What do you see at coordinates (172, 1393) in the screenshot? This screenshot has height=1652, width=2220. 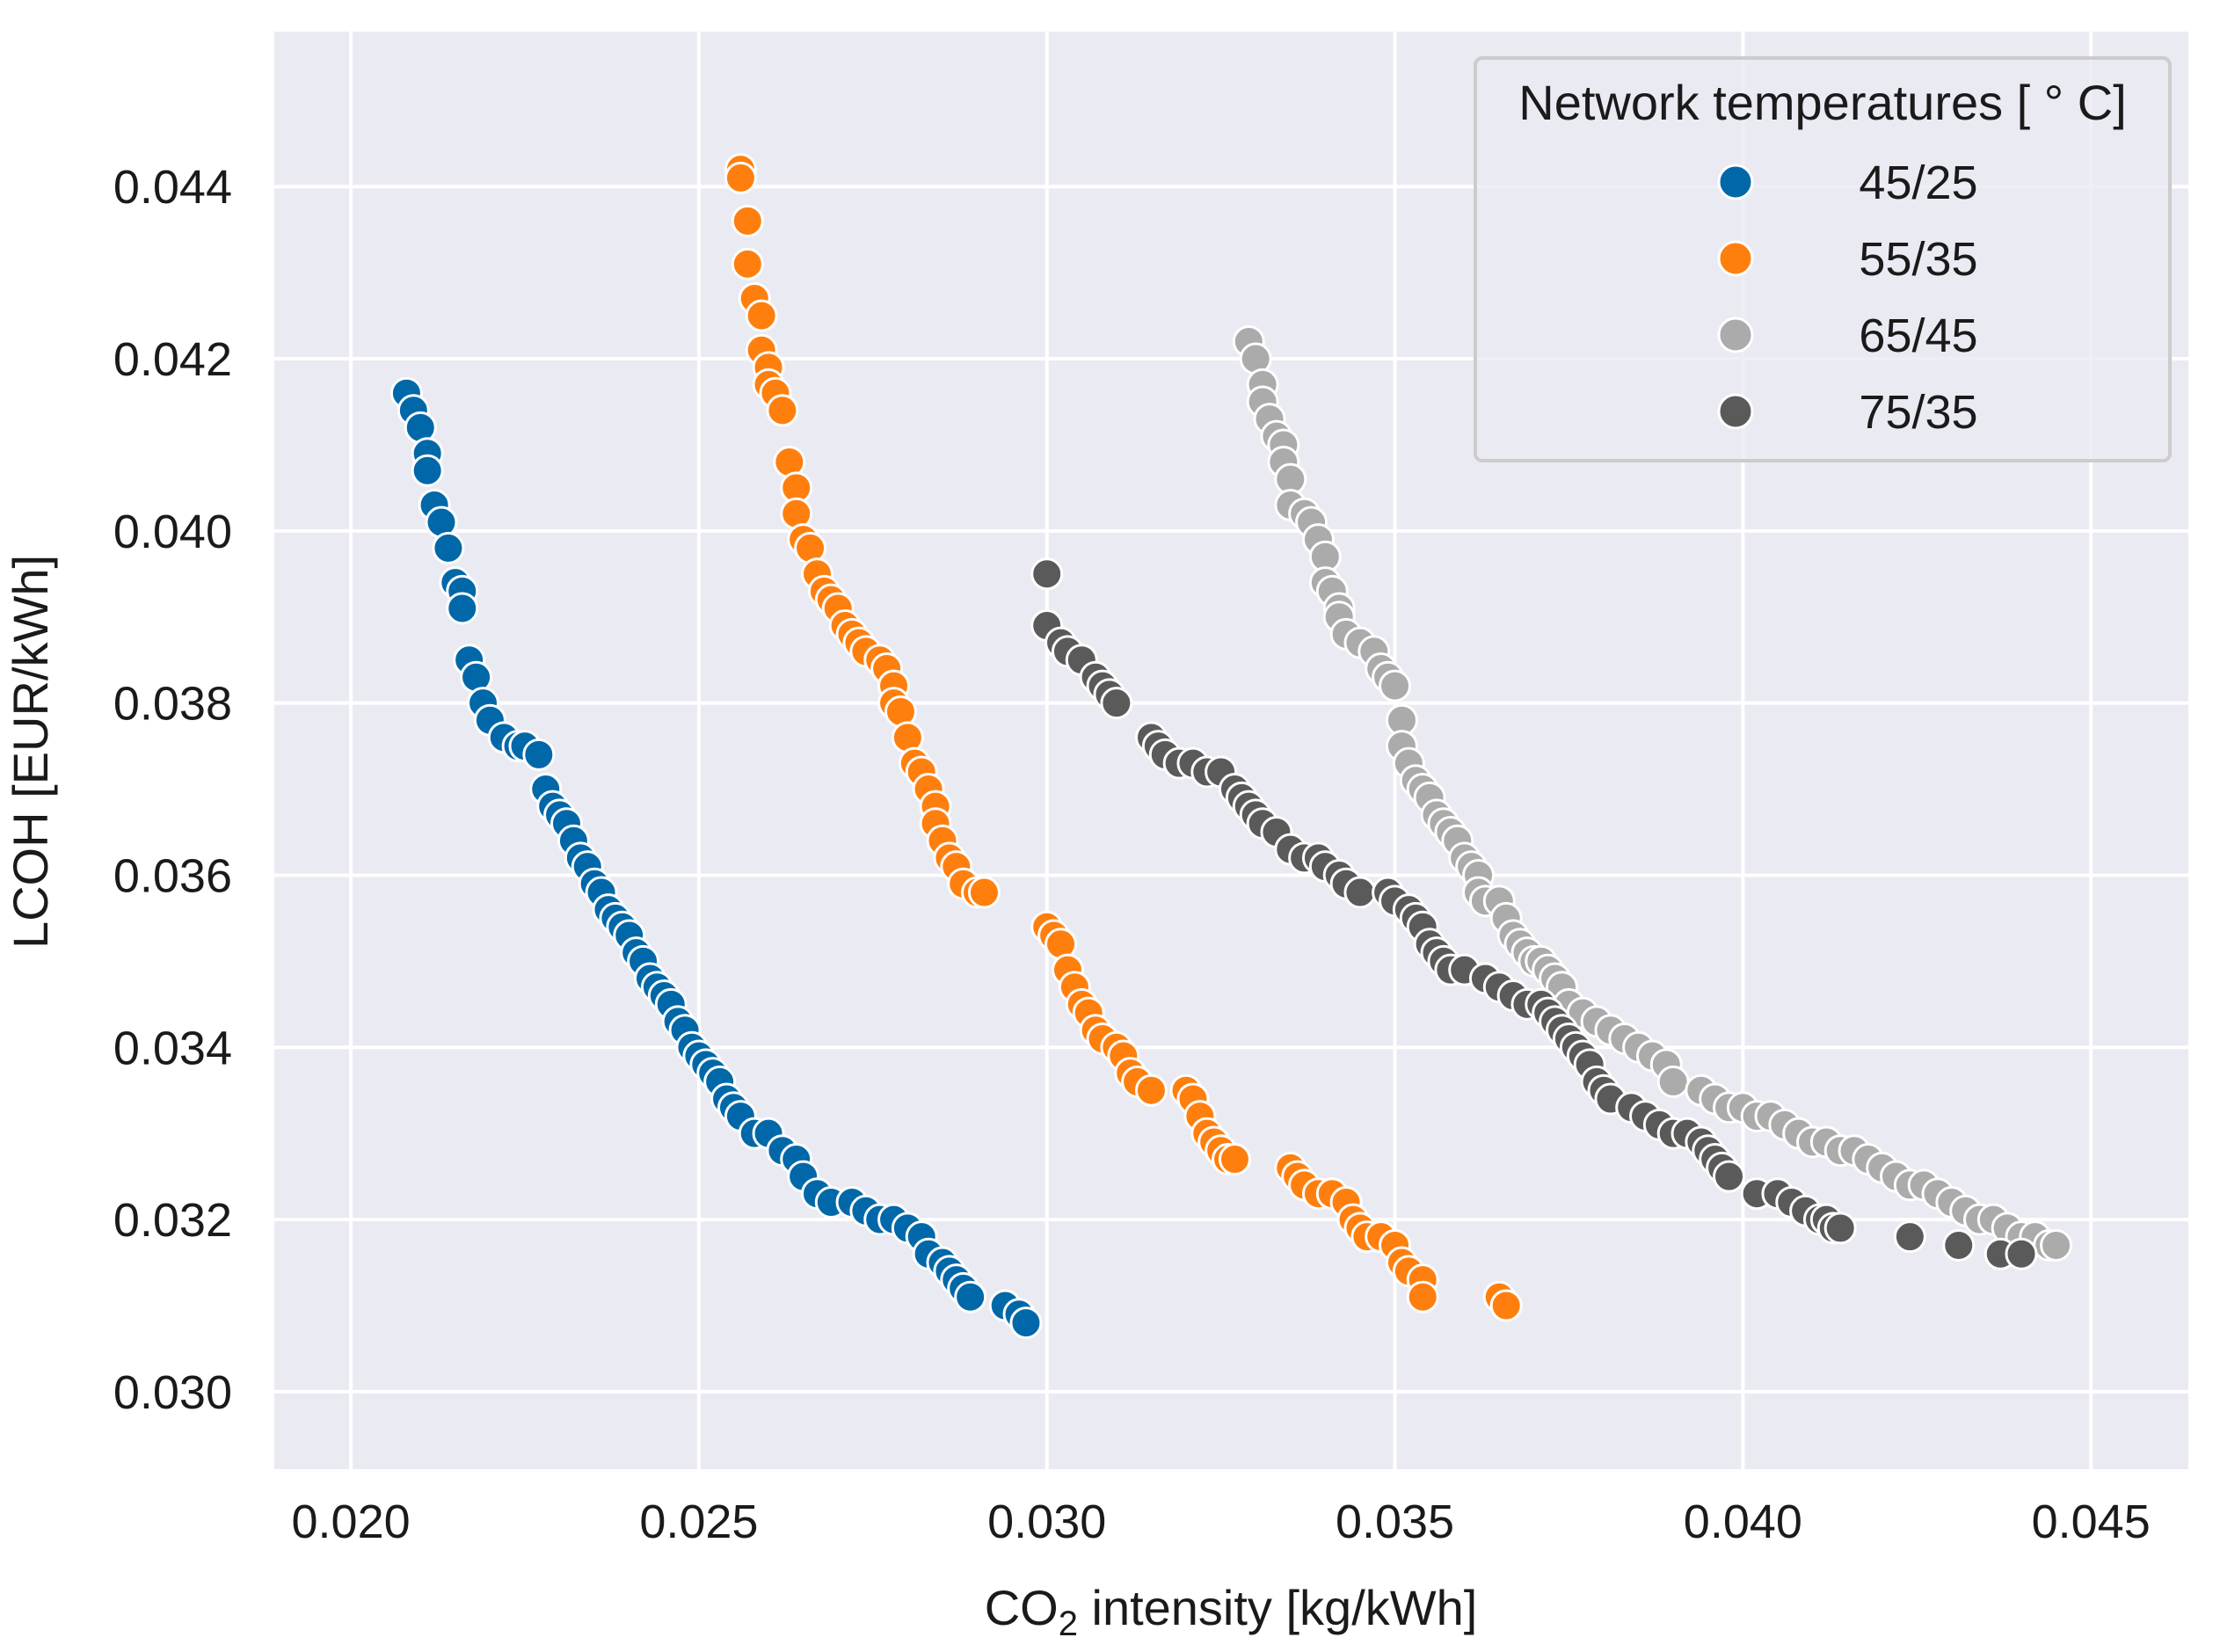 I see `y-tick-label: 0.030` at bounding box center [172, 1393].